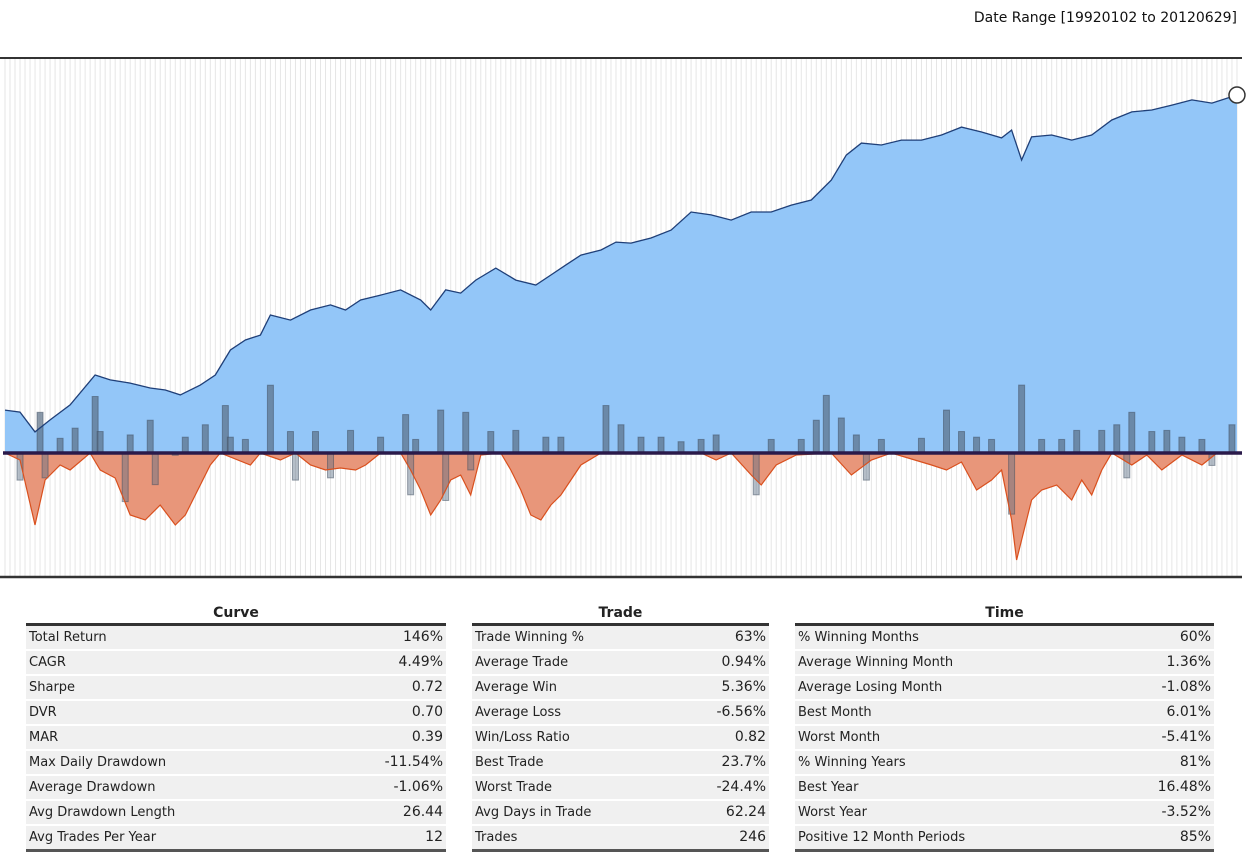 This screenshot has width=1249, height=857. Describe the element at coordinates (422, 812) in the screenshot. I see `metric-value: 26.44` at that location.